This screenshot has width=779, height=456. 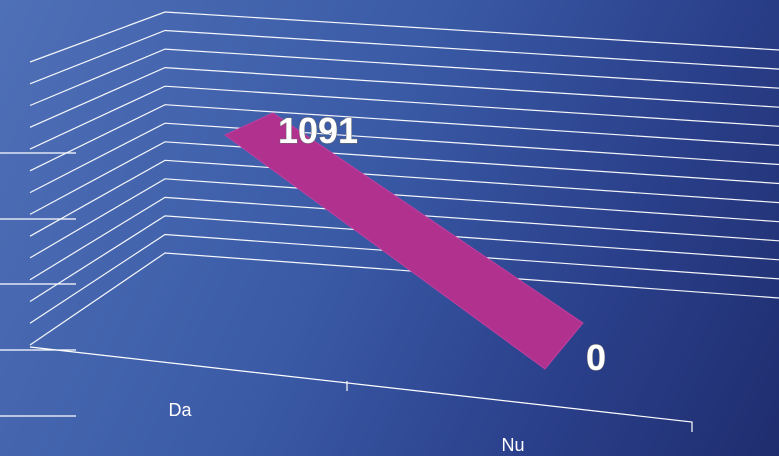 What do you see at coordinates (596, 357) in the screenshot?
I see `data-label: 0` at bounding box center [596, 357].